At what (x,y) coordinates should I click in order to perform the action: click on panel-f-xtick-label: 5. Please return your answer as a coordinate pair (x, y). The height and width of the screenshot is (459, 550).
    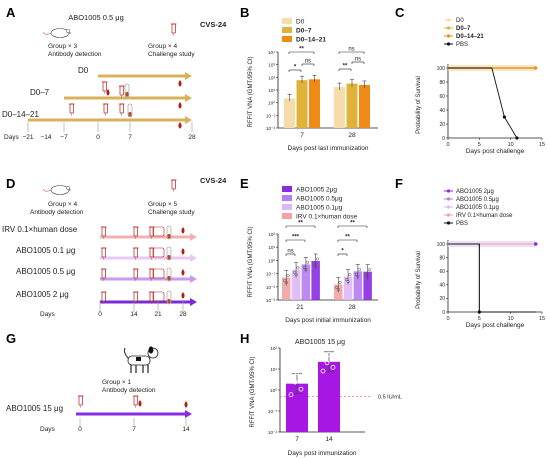
    Looking at the image, I should click on (479, 319).